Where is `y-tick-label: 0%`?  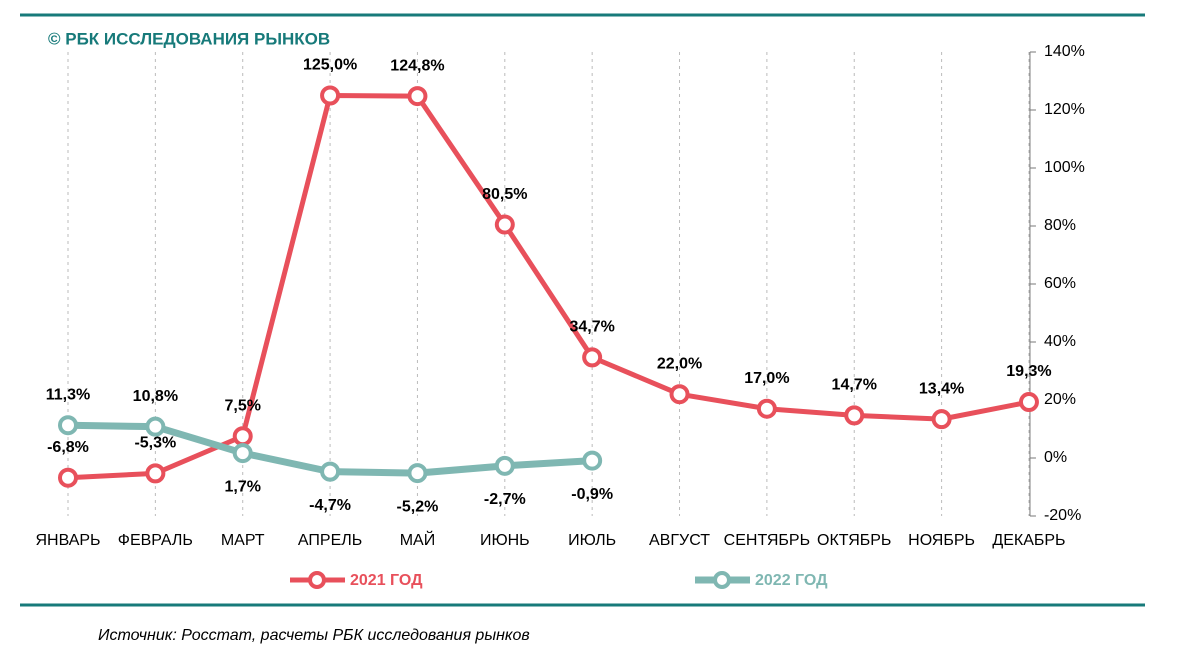
y-tick-label: 0% is located at coordinates (1055, 457).